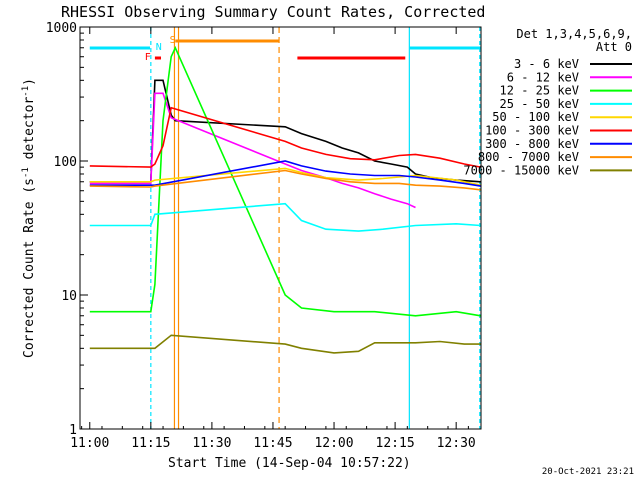  I want to click on flag-n: N, so click(159, 47).